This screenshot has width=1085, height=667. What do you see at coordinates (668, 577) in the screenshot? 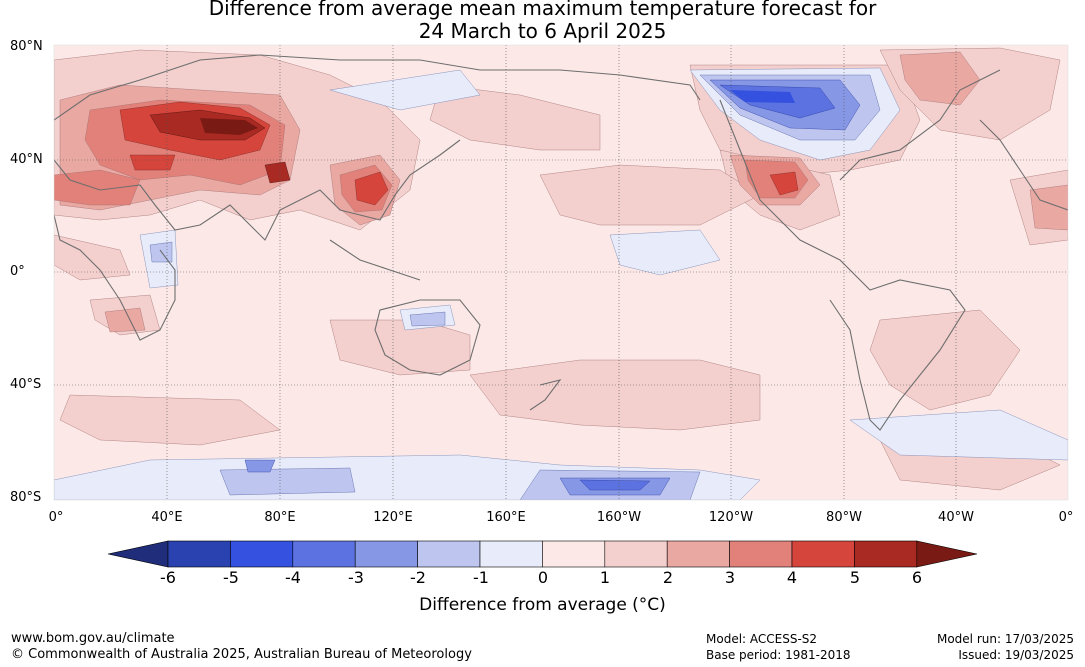
I see `colorbar-tick-label: 2` at bounding box center [668, 577].